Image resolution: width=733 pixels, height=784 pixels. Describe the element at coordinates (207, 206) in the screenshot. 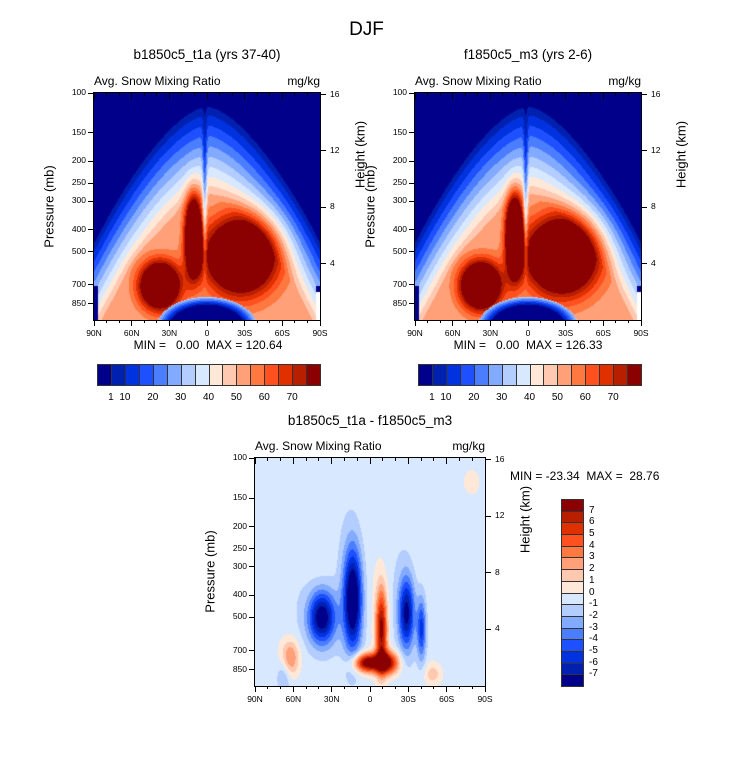

I see `plot-frame` at that location.